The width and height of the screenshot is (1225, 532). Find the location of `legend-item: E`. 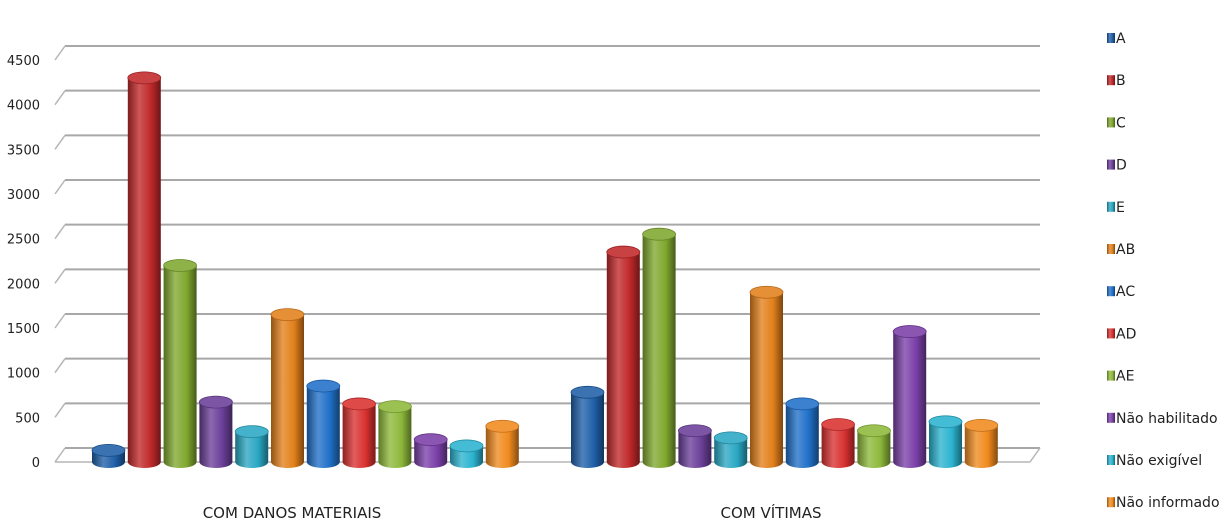

legend-item: E is located at coordinates (1116, 208).